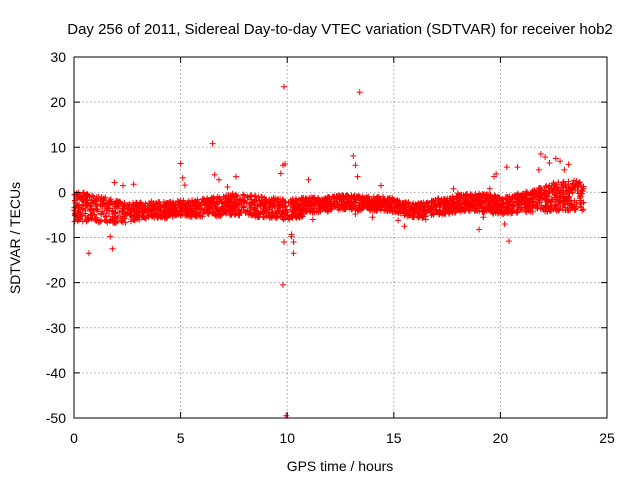 The image size is (640, 480). What do you see at coordinates (56, 418) in the screenshot?
I see `y-tick-label: -50` at bounding box center [56, 418].